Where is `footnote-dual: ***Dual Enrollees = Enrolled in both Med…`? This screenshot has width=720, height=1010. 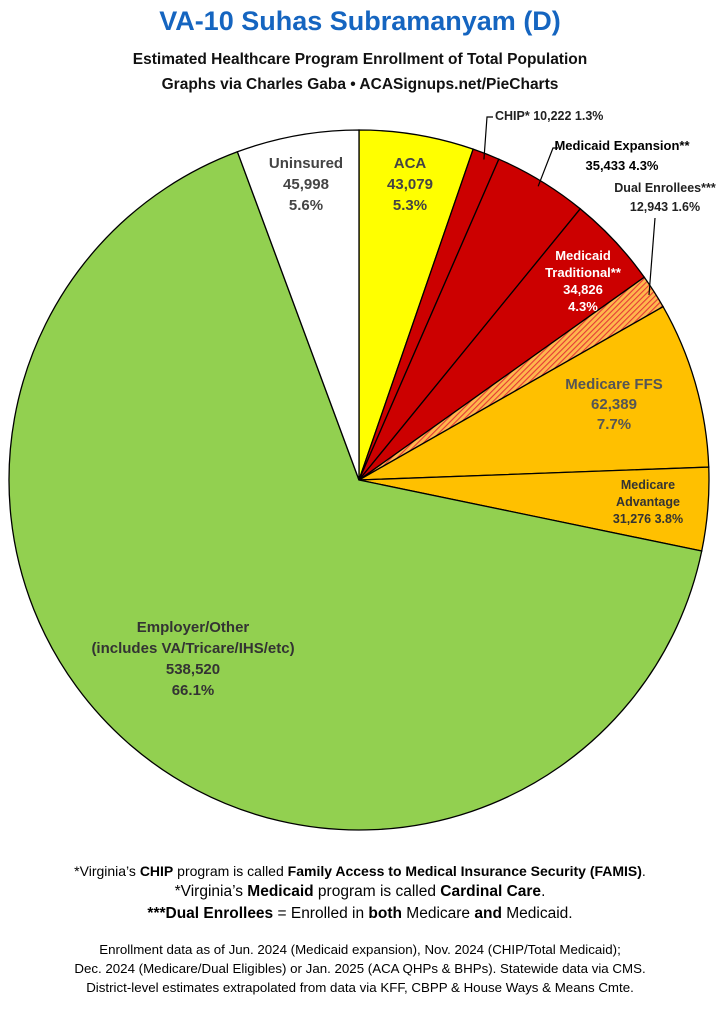 footnote-dual: ***Dual Enrollees = Enrolled in both Med… is located at coordinates (360, 913).